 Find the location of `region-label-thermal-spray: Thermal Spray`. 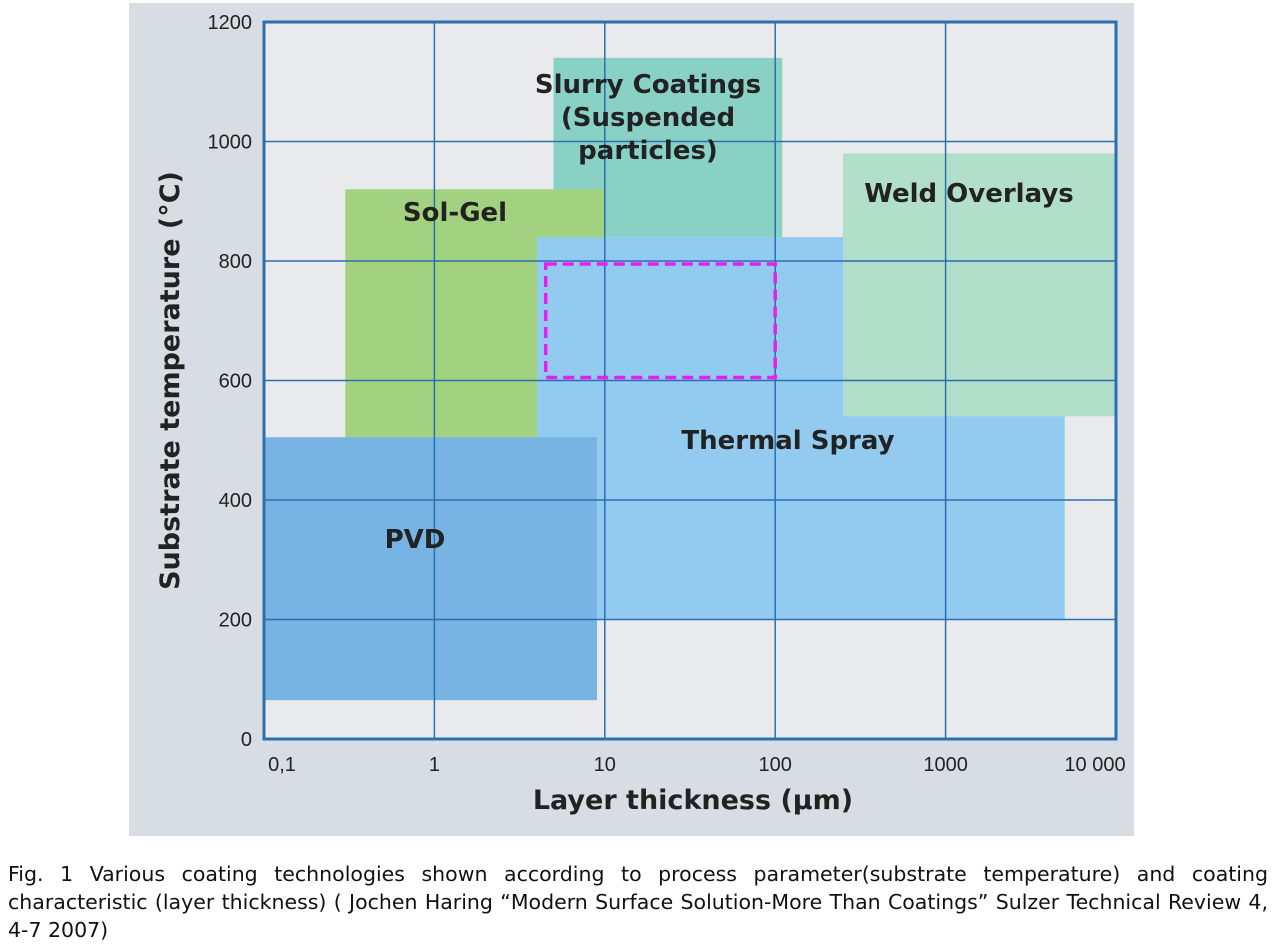

region-label-thermal-spray: Thermal Spray is located at coordinates (787, 441).